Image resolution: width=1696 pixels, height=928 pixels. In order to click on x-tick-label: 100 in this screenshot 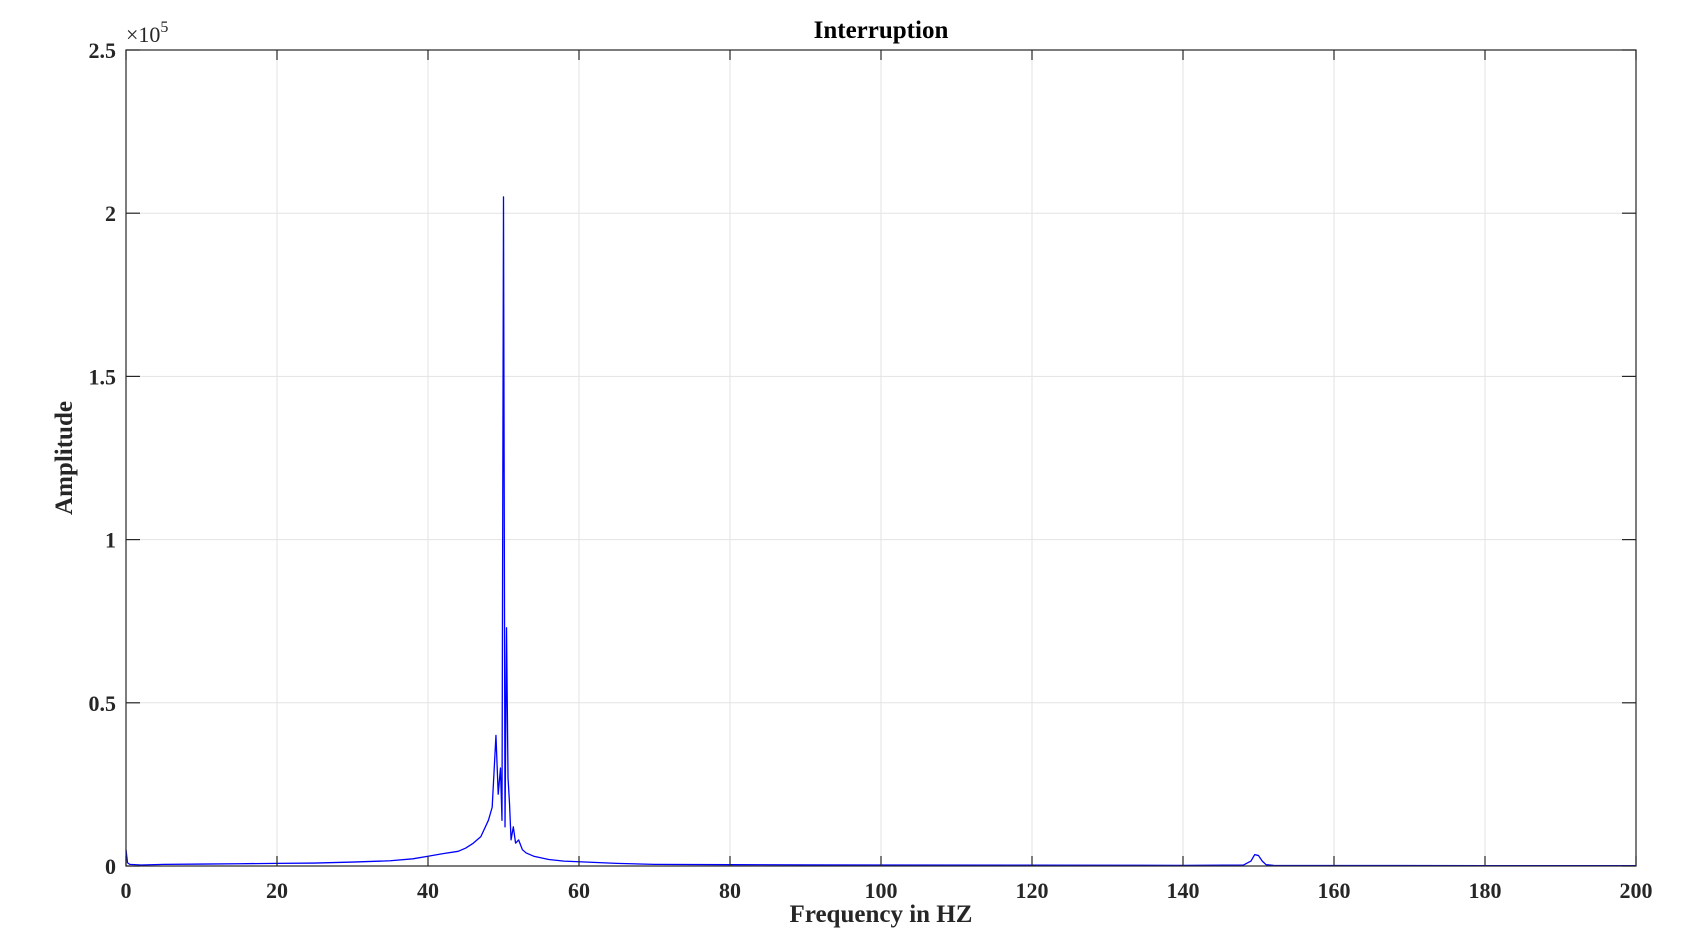, I will do `click(881, 890)`.